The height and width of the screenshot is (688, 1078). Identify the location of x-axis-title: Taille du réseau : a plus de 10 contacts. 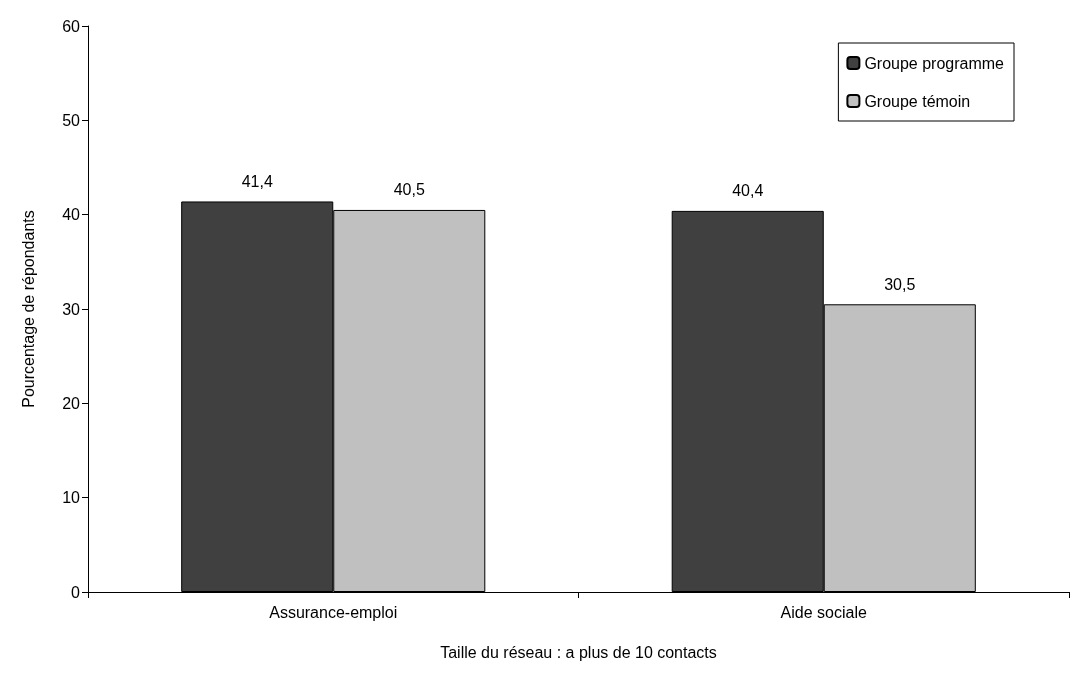
(578, 652).